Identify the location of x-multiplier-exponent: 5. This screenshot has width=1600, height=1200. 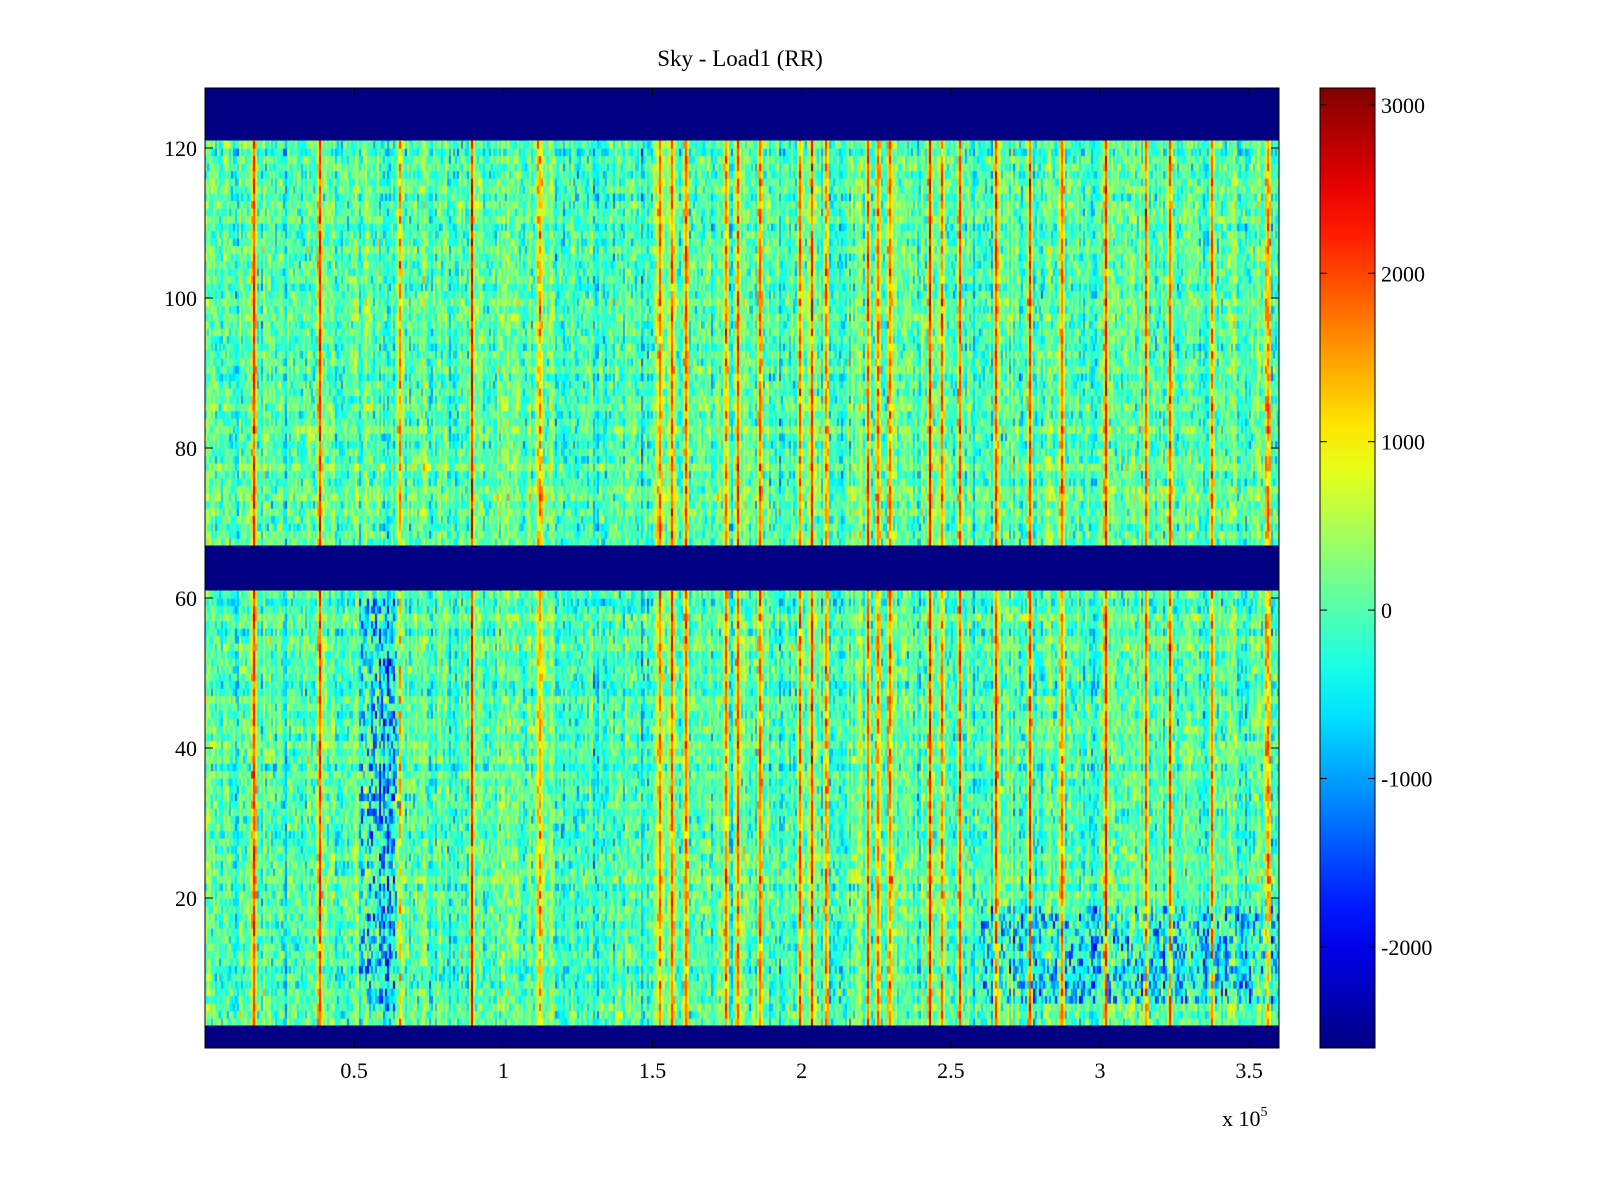
(1264, 1112).